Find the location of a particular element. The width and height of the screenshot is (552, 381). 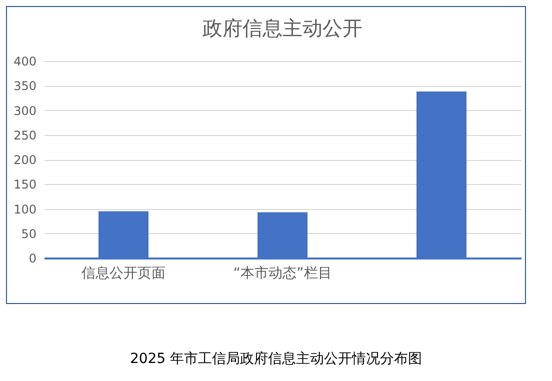

y-tick-label: 300 is located at coordinates (25, 111).